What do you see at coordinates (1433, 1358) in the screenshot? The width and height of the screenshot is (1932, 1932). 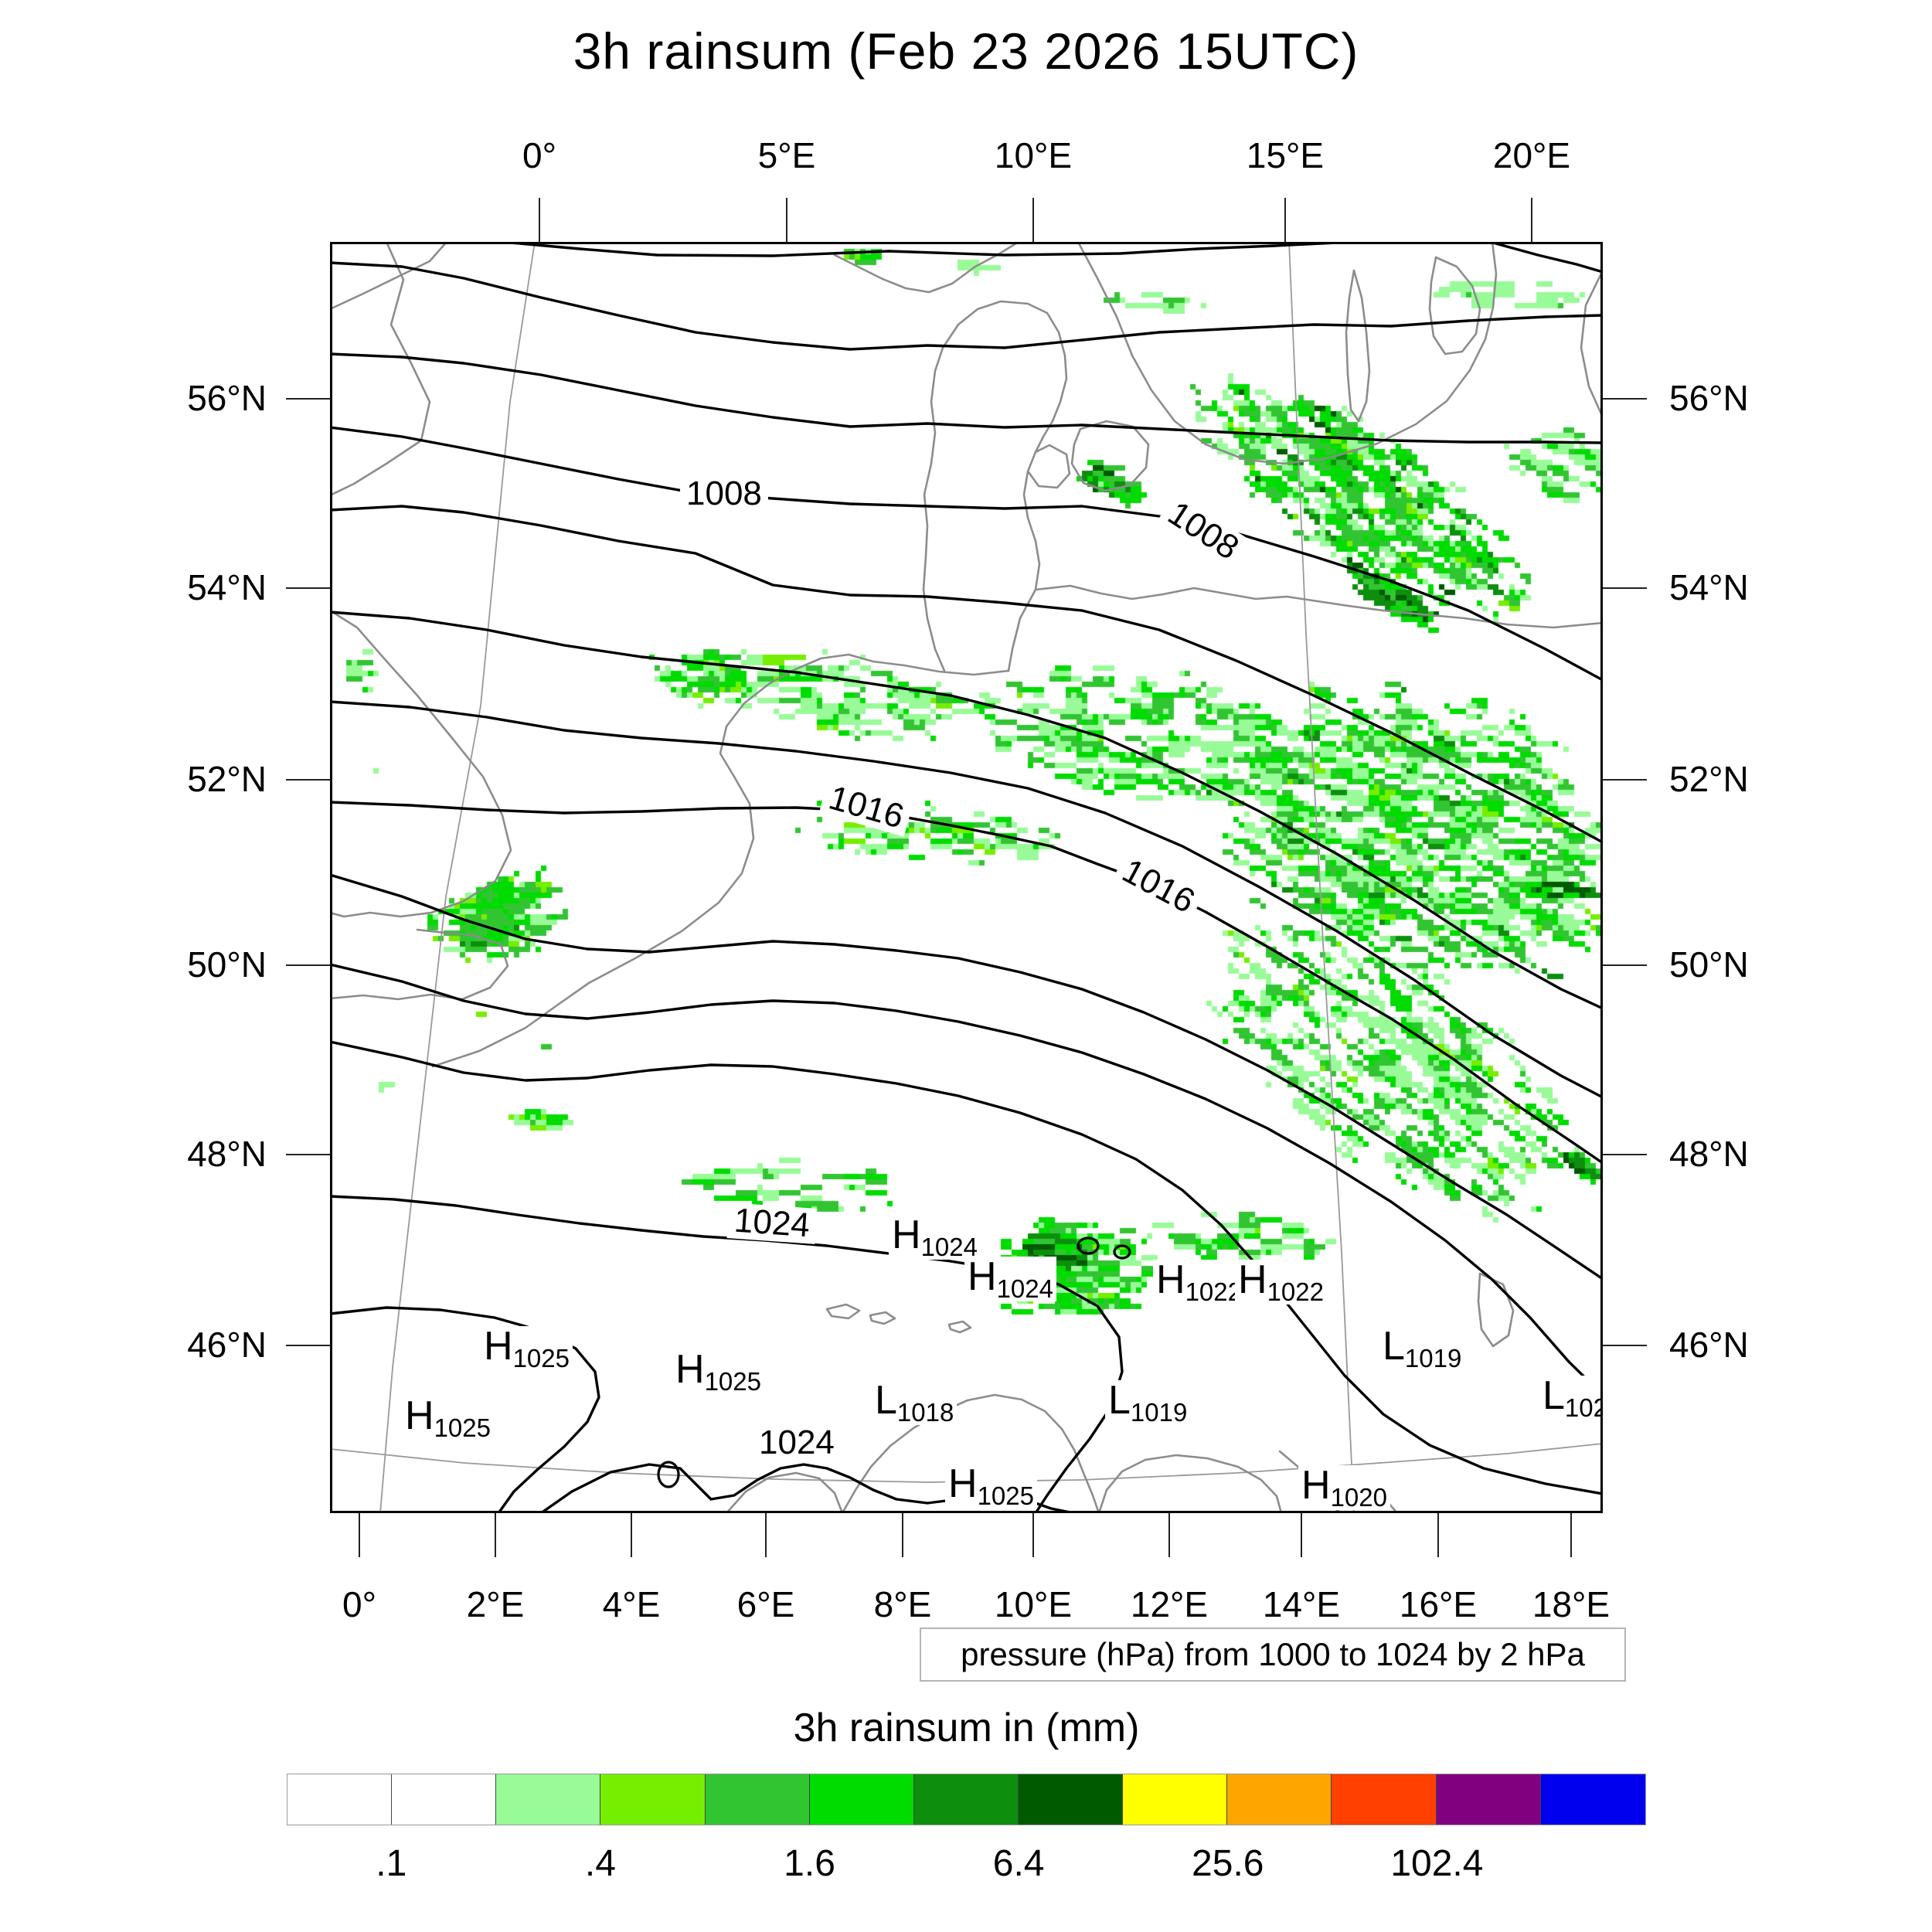 I see `pressure-center-value: 1019` at bounding box center [1433, 1358].